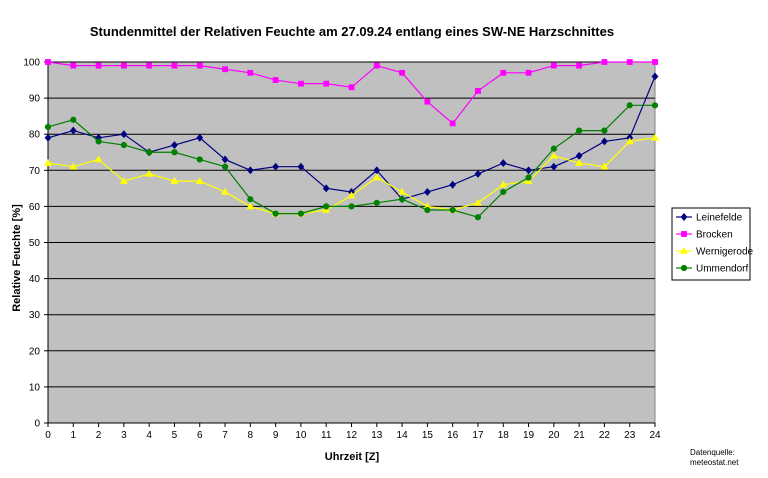 Image resolution: width=768 pixels, height=478 pixels. Describe the element at coordinates (351, 93) in the screenshot. I see `series-brocken` at that location.